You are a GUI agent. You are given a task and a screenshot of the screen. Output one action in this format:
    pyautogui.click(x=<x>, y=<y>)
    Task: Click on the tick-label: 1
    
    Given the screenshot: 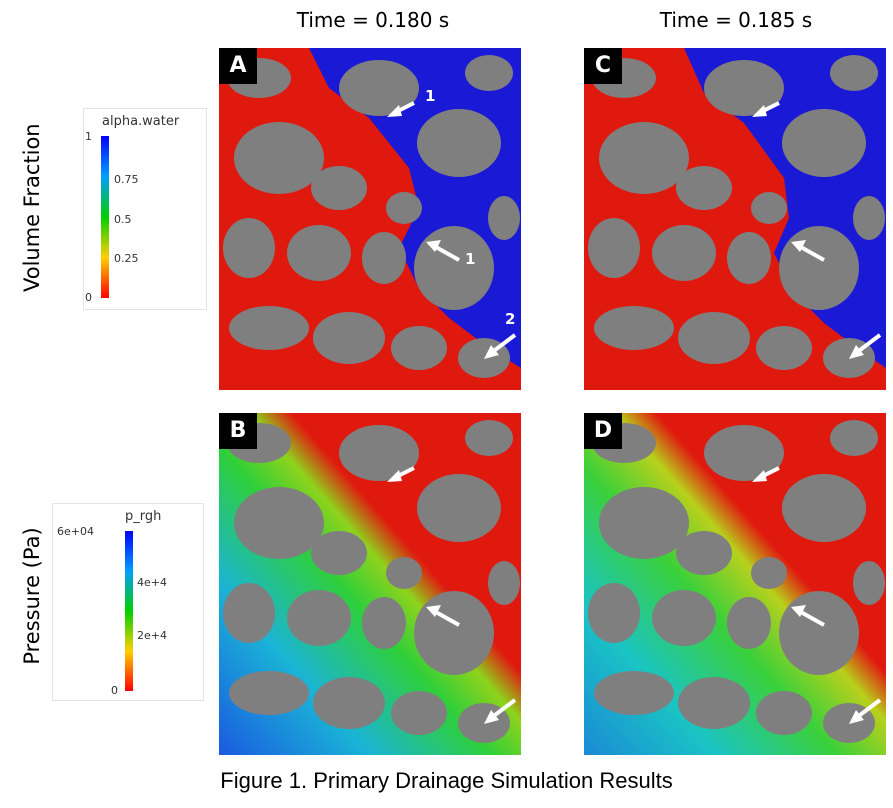 What is the action you would take?
    pyautogui.click(x=88, y=136)
    